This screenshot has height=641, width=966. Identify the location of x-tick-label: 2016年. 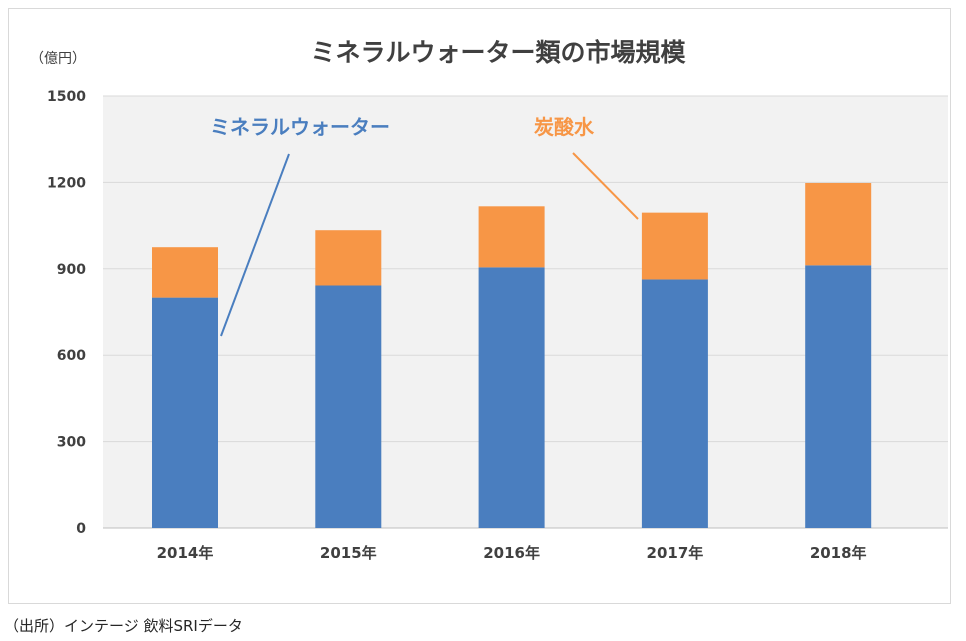
(511, 553).